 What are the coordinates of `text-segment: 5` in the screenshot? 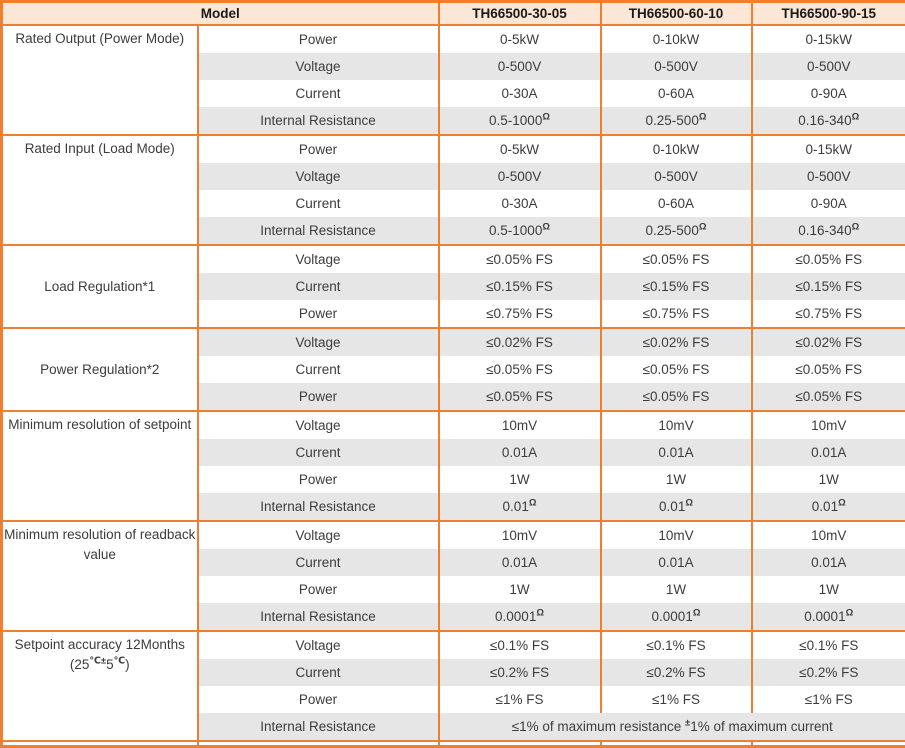 It's located at (110, 664).